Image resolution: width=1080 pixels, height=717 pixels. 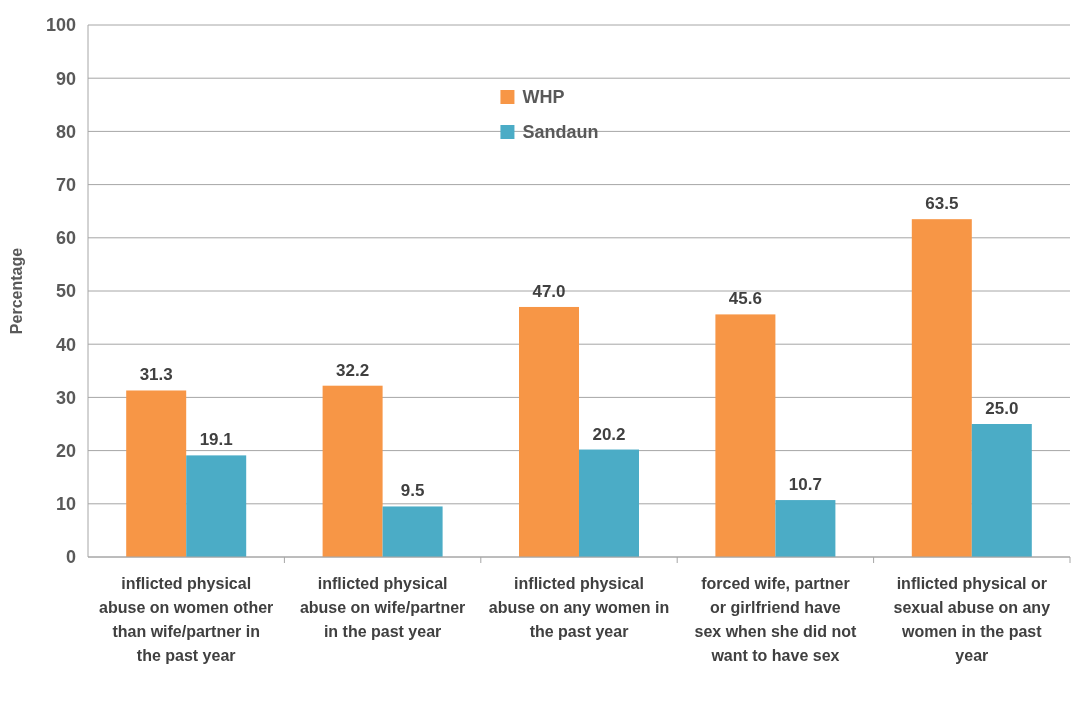 I want to click on y-tick-label: 10, so click(x=65, y=504).